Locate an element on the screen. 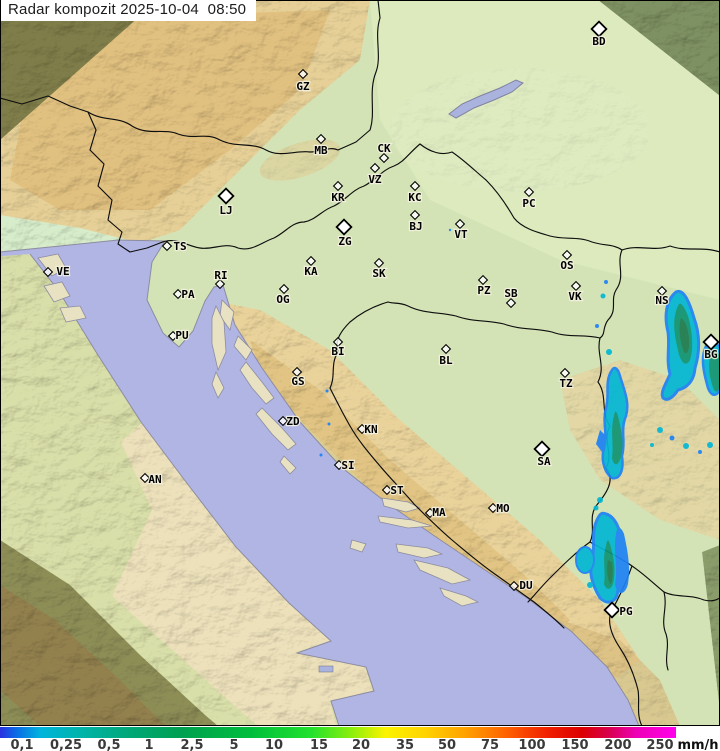 This screenshot has width=720, height=751. city-marker-ST is located at coordinates (387, 490).